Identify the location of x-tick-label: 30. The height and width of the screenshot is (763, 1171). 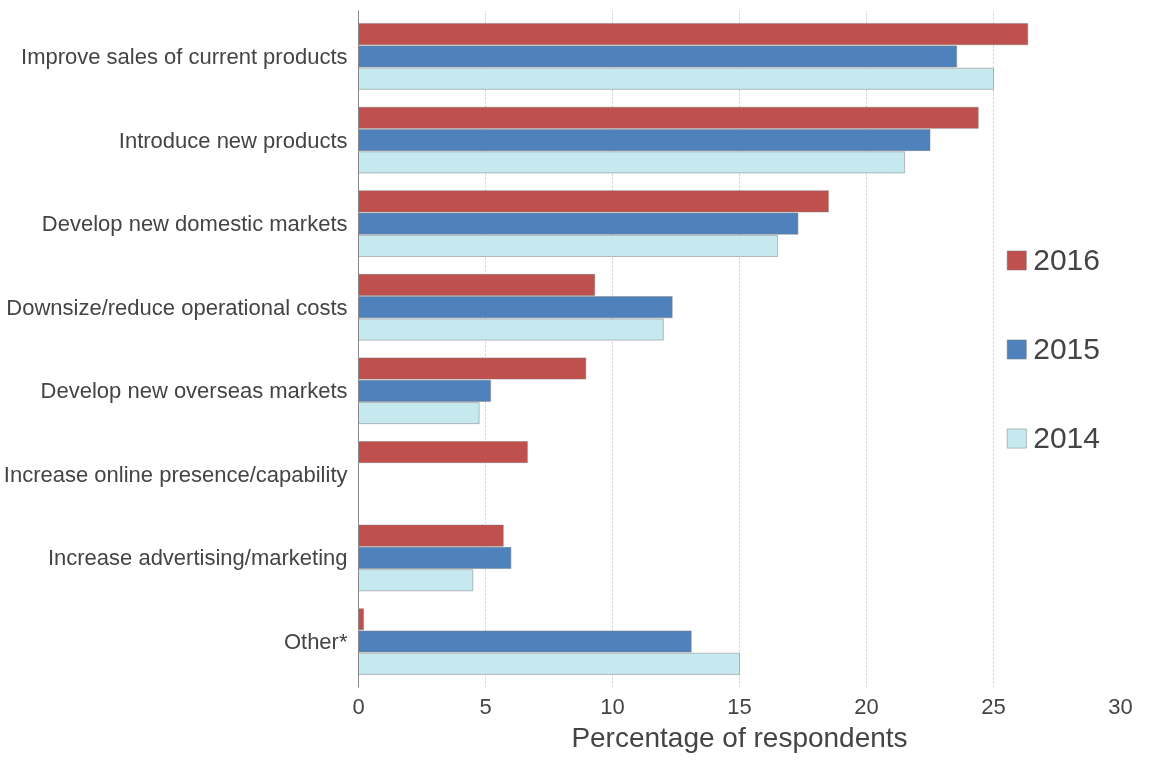
(1120, 706).